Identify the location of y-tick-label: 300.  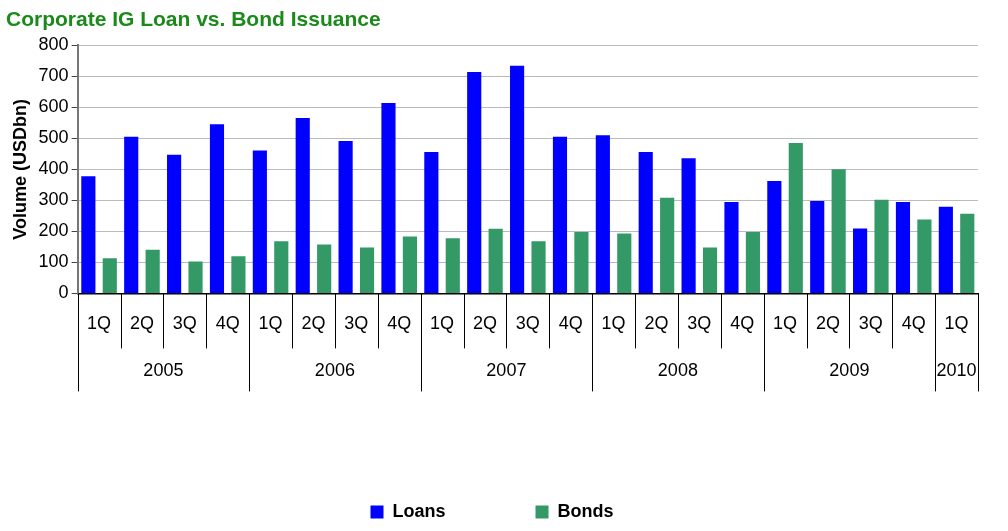
(53, 199).